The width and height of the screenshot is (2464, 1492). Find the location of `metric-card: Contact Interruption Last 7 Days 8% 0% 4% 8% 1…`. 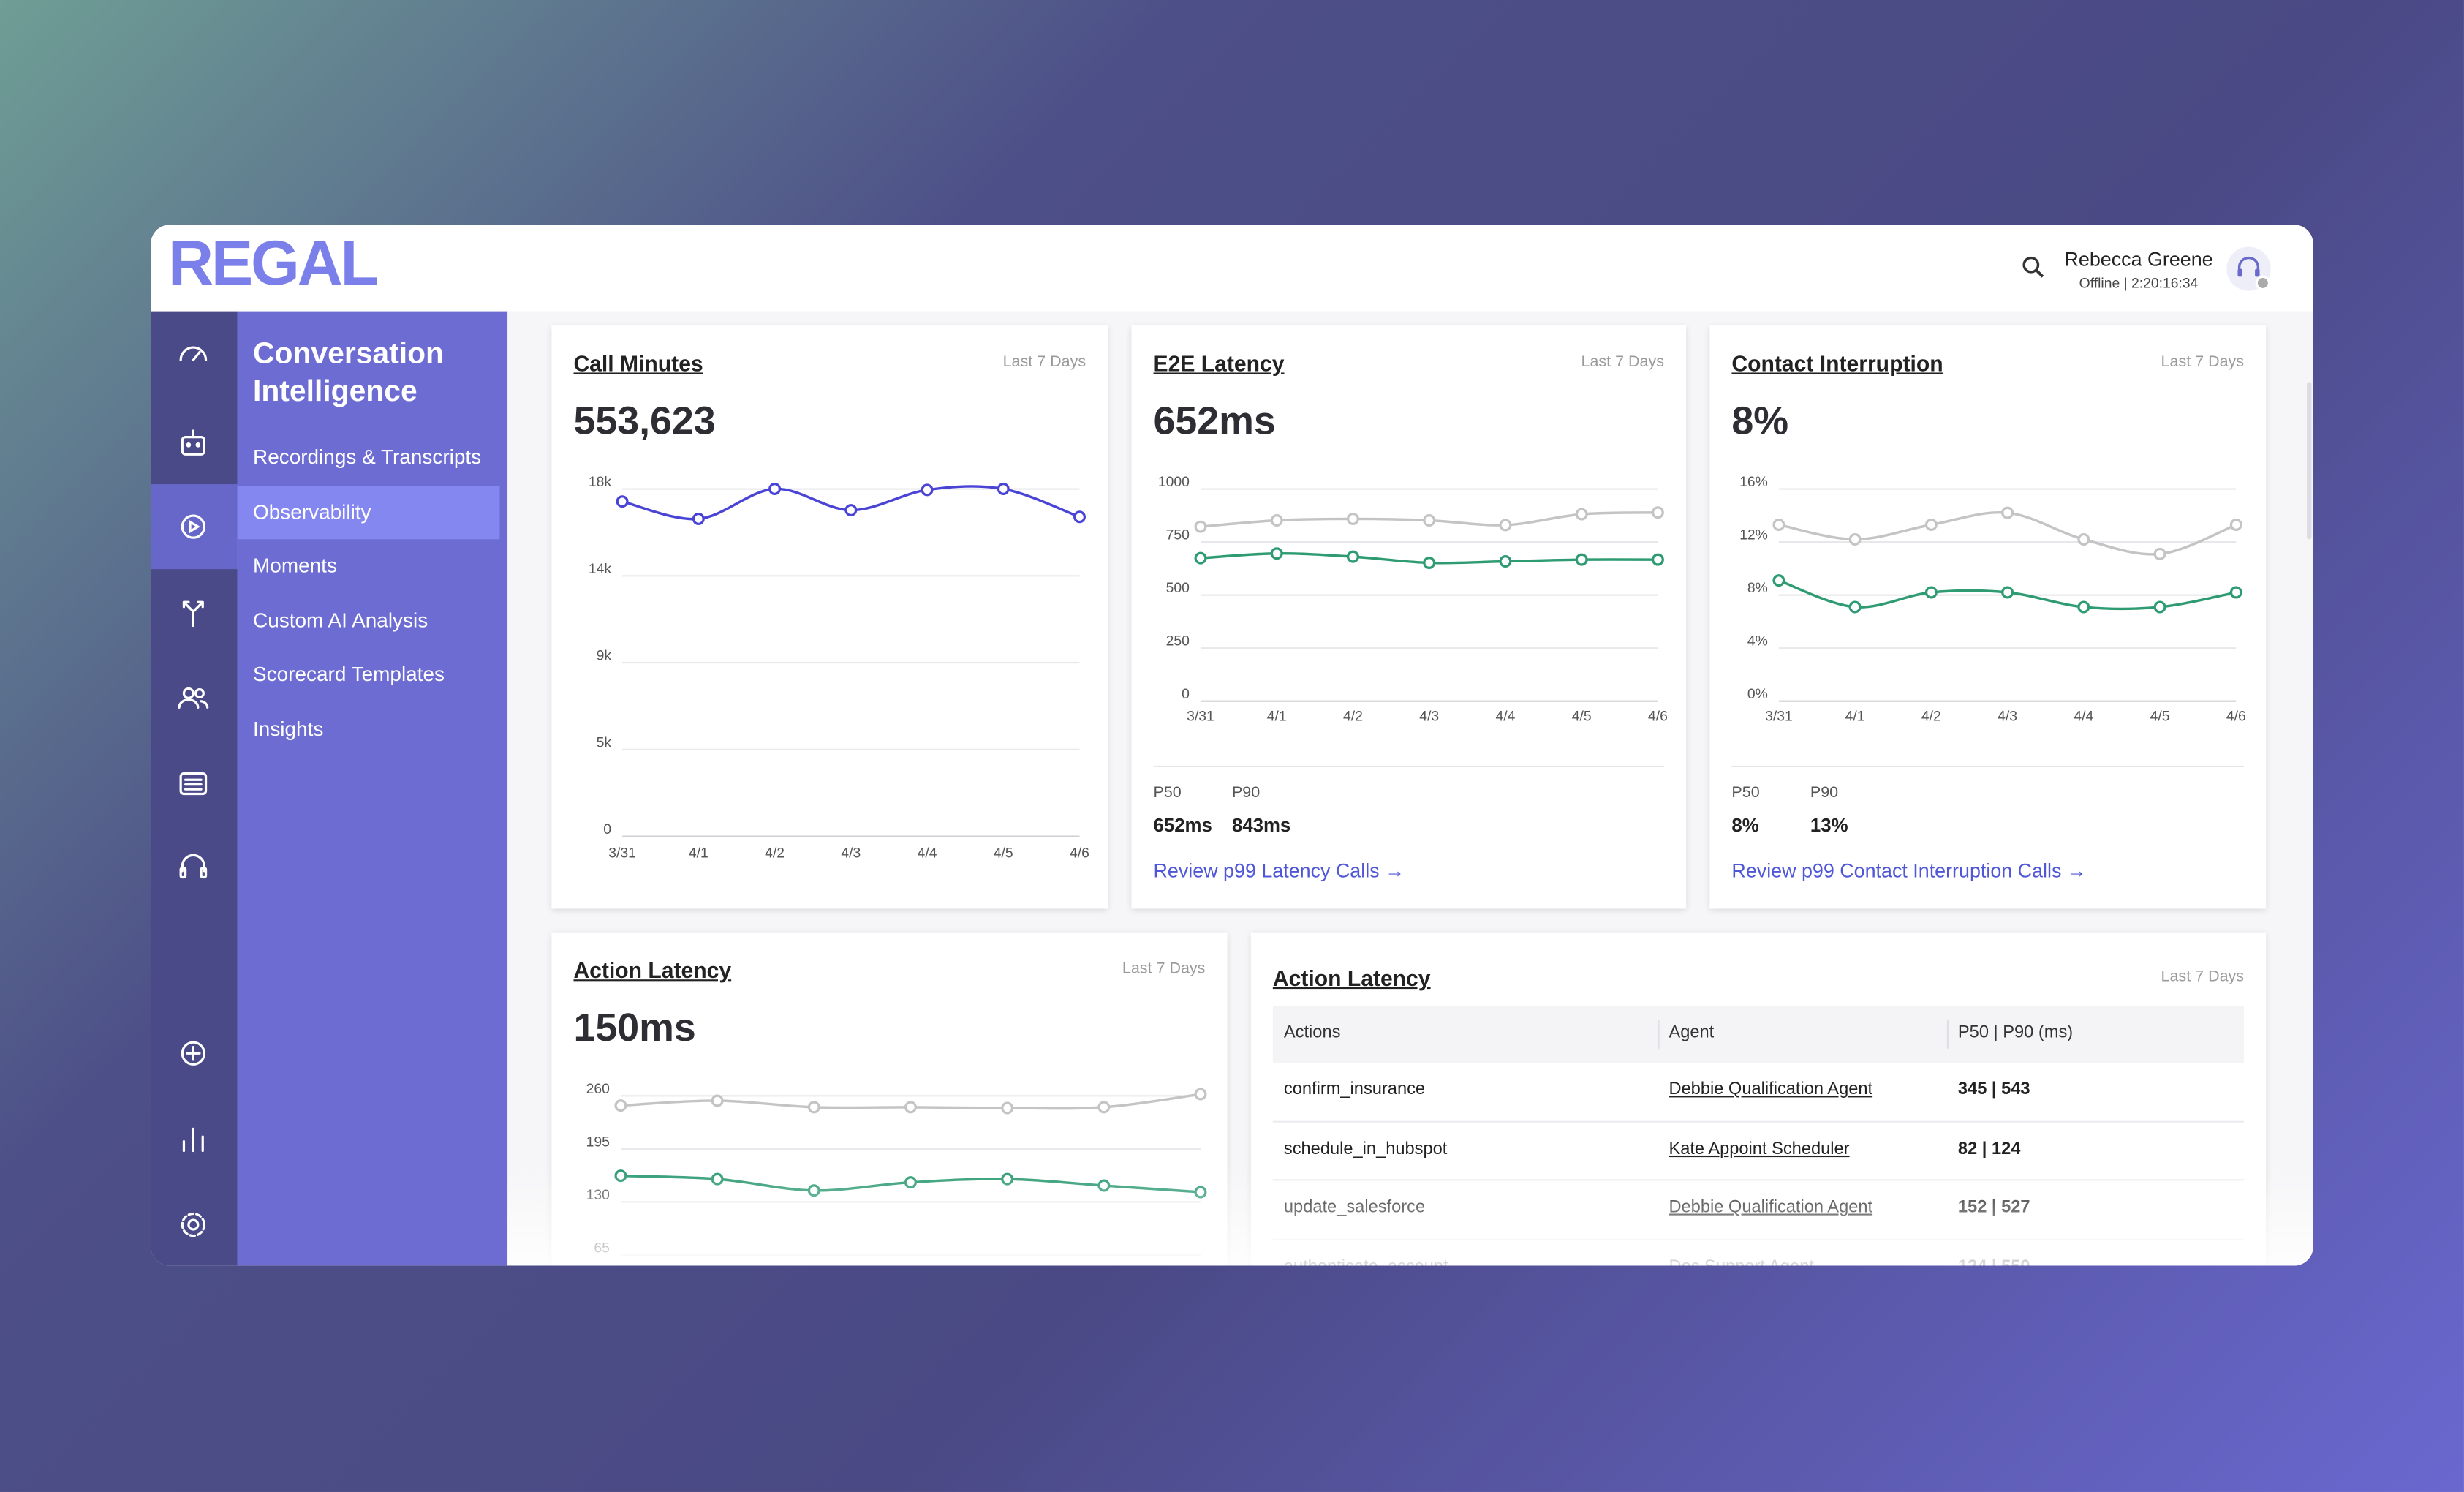

metric-card: Contact Interruption Last 7 Days 8% 0% 4% 8% 1… is located at coordinates (1988, 617).